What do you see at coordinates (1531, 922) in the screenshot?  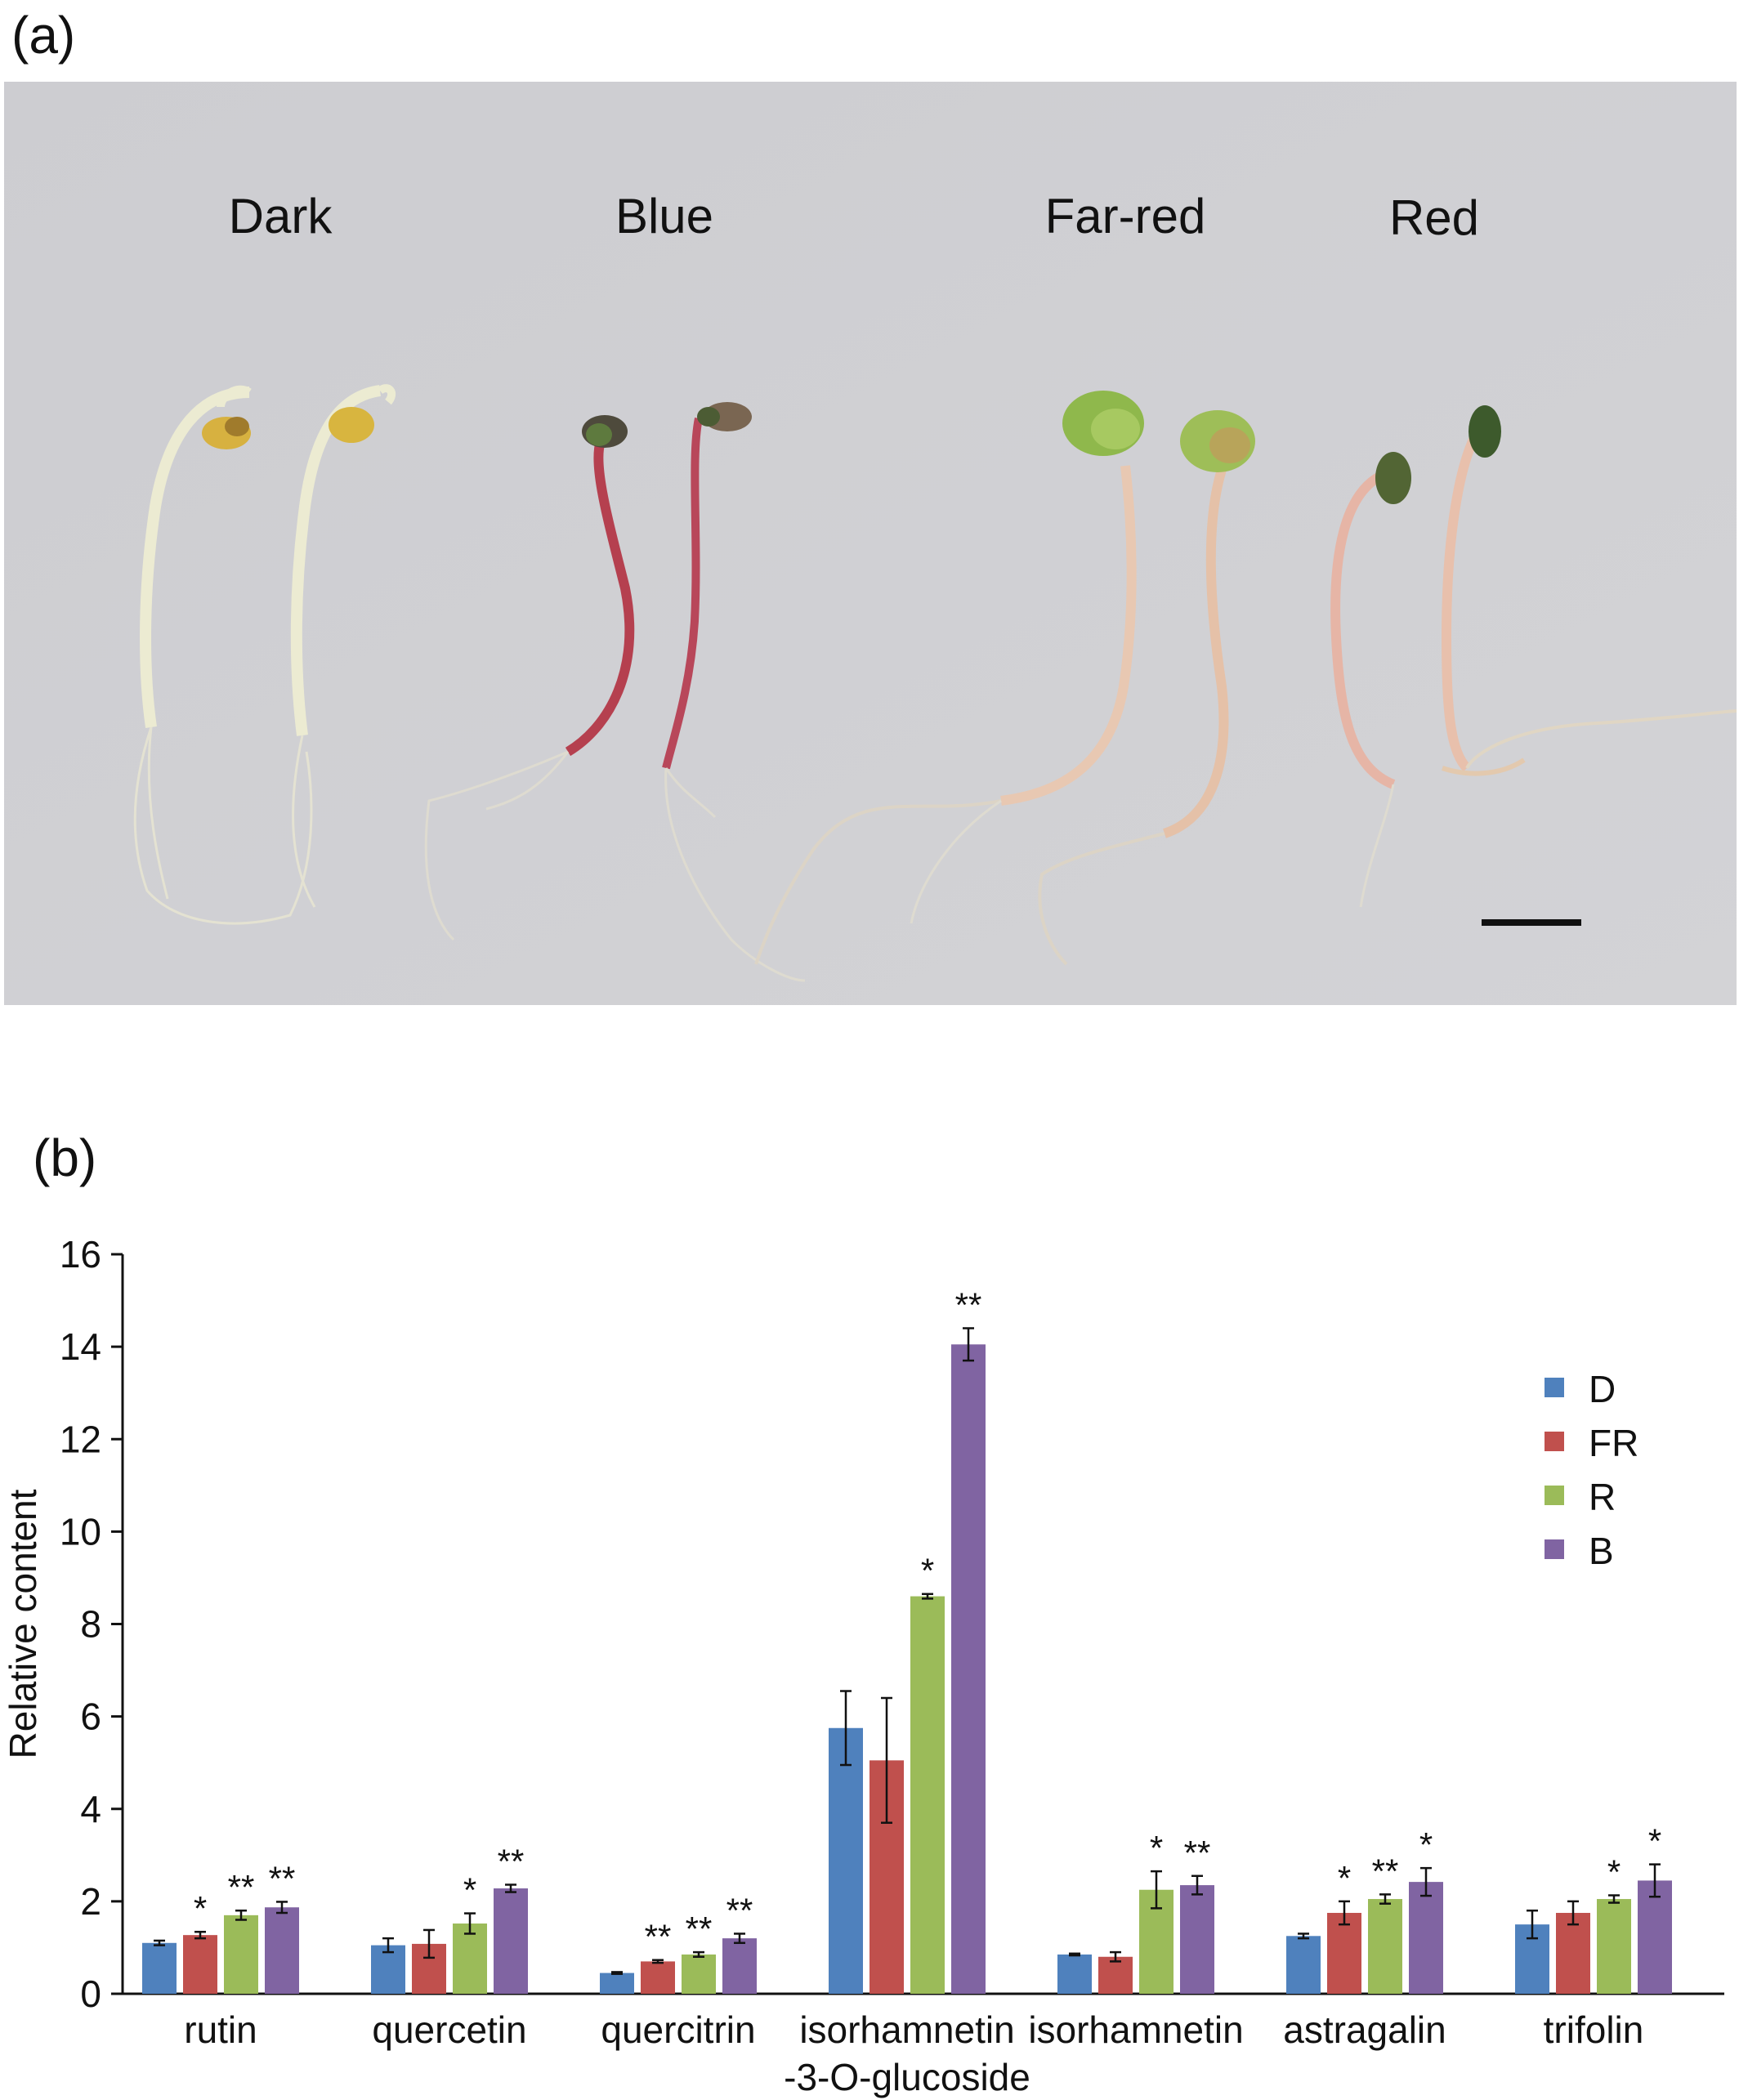 I see `scale-bar` at bounding box center [1531, 922].